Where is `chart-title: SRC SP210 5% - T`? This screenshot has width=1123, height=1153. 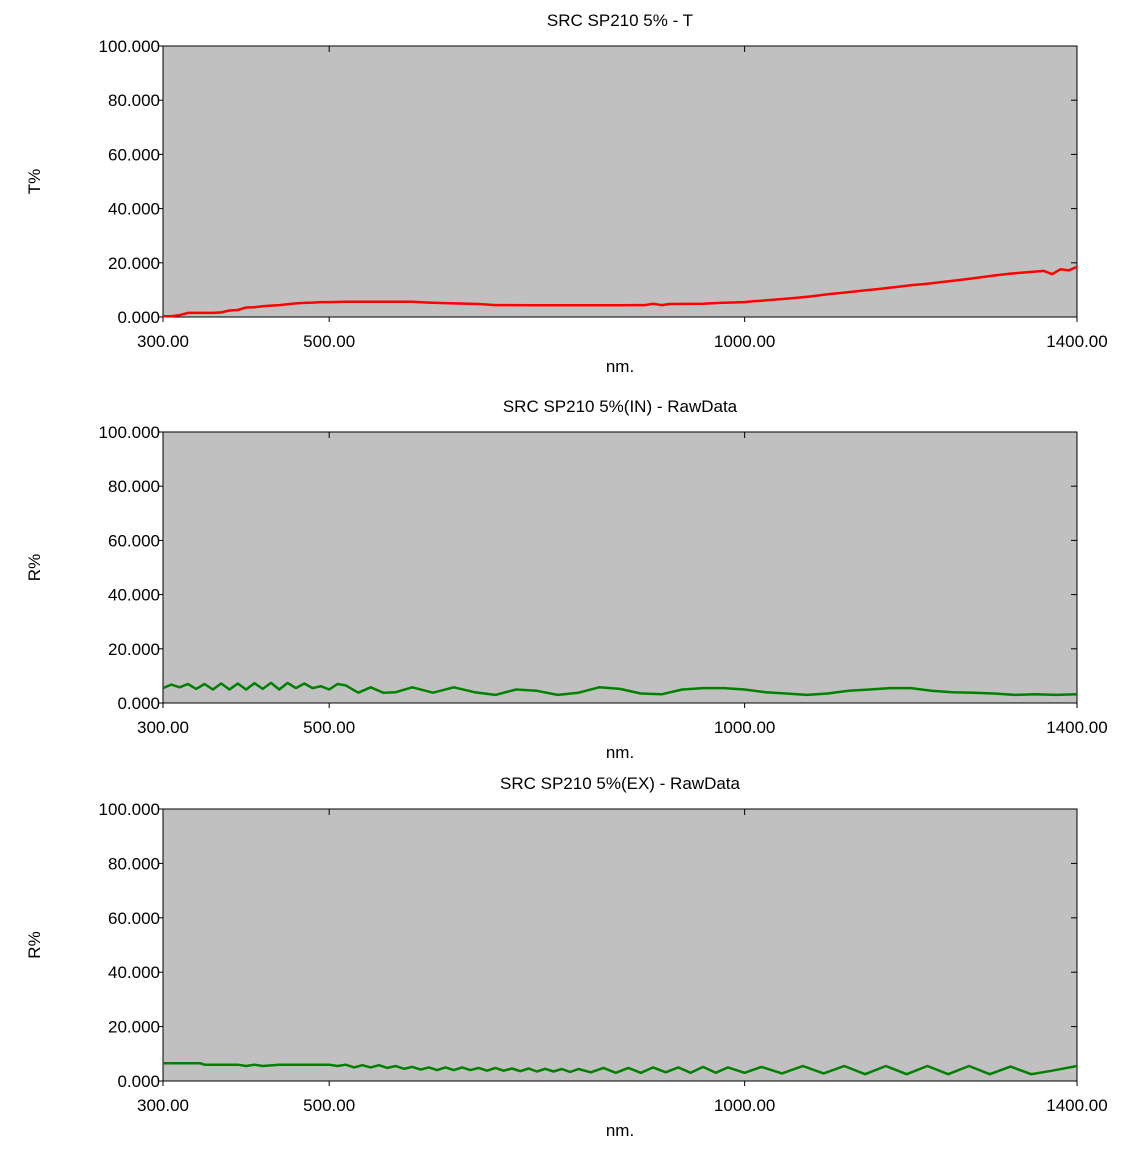
chart-title: SRC SP210 5% - T is located at coordinates (620, 20).